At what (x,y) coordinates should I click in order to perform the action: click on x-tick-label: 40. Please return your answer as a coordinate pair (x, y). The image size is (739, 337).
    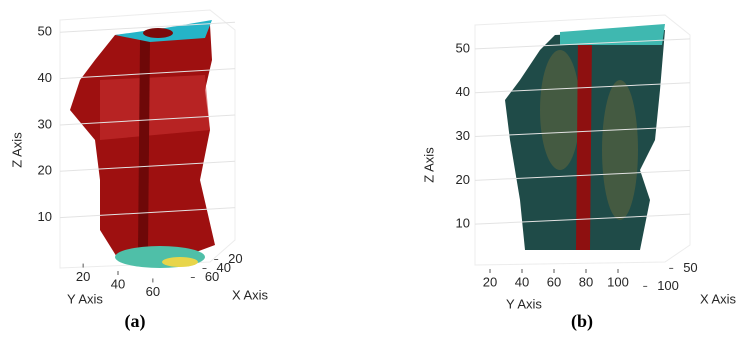
    Looking at the image, I should click on (224, 267).